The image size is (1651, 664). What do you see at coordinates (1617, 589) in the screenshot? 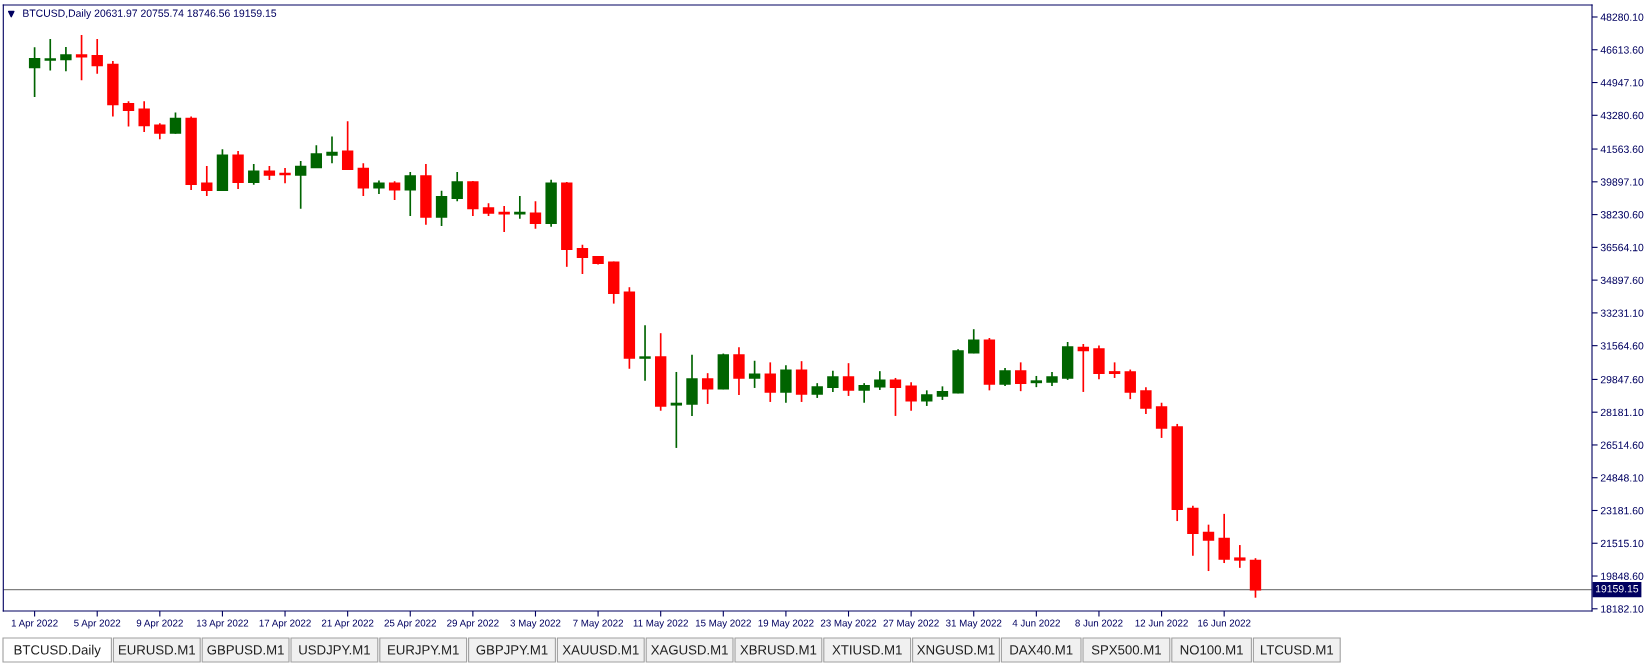
I see `ref-line-label: 19159.15` at bounding box center [1617, 589].